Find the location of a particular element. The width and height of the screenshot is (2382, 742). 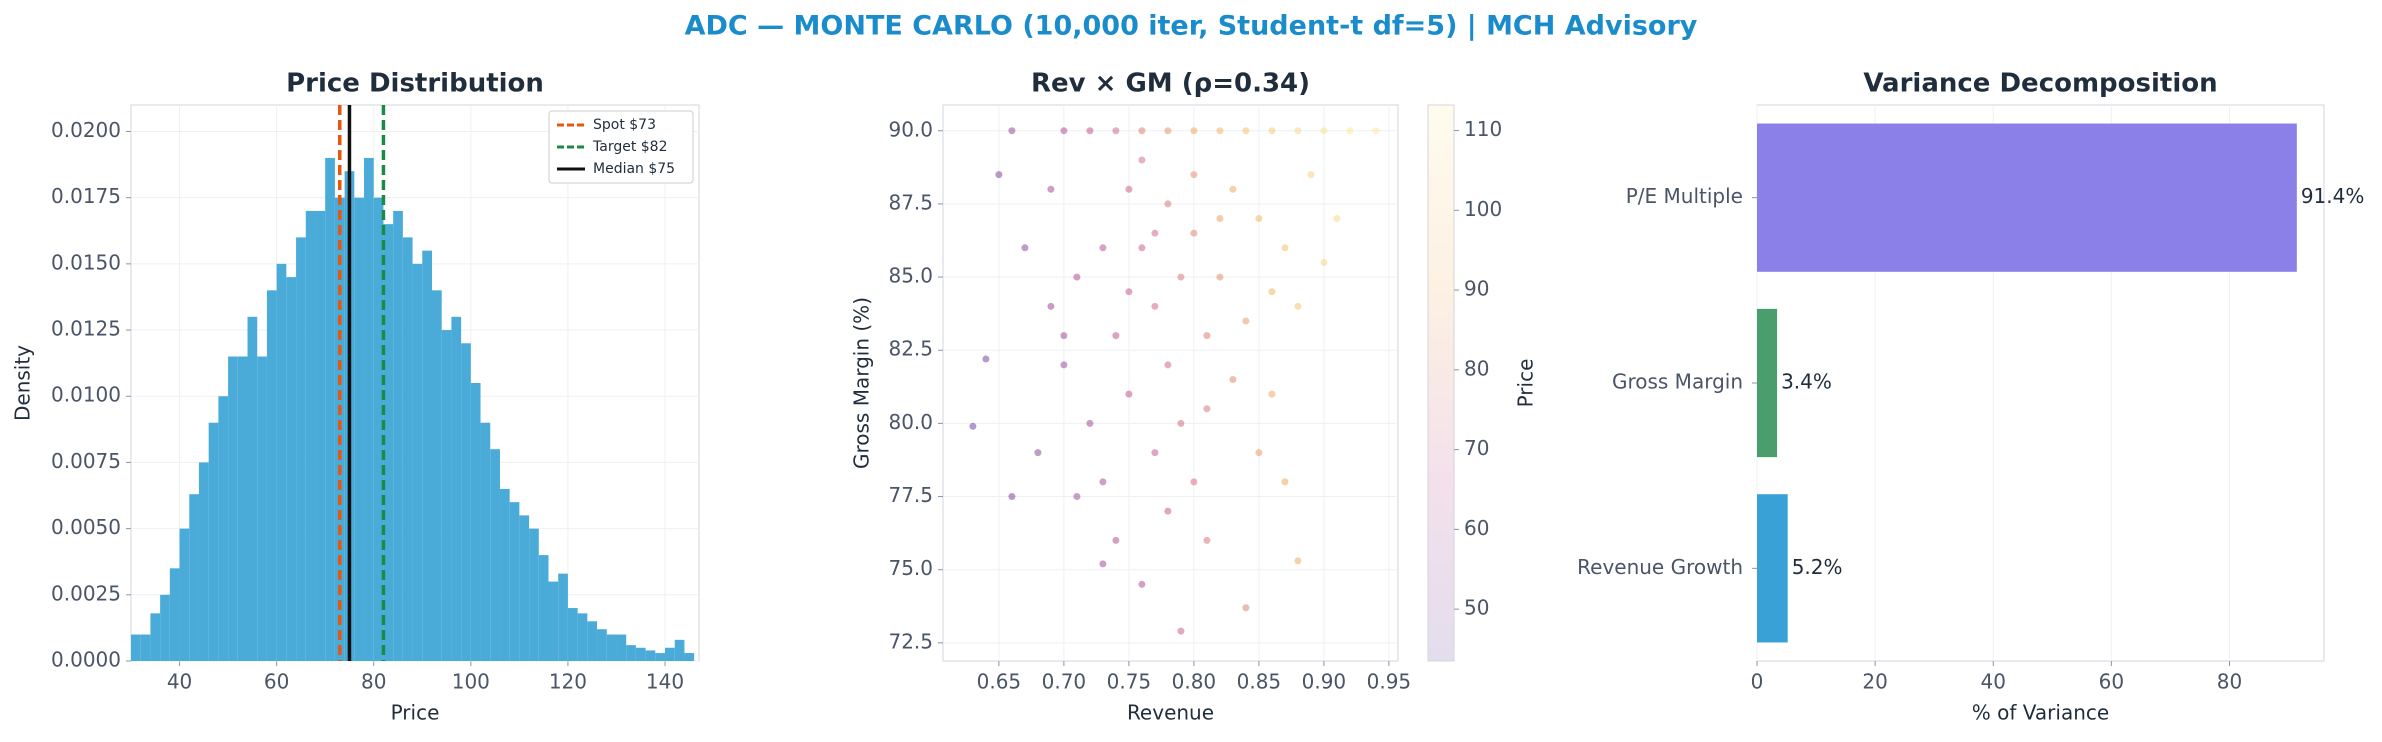

colorbar-tick-label: 90 is located at coordinates (1476, 289).